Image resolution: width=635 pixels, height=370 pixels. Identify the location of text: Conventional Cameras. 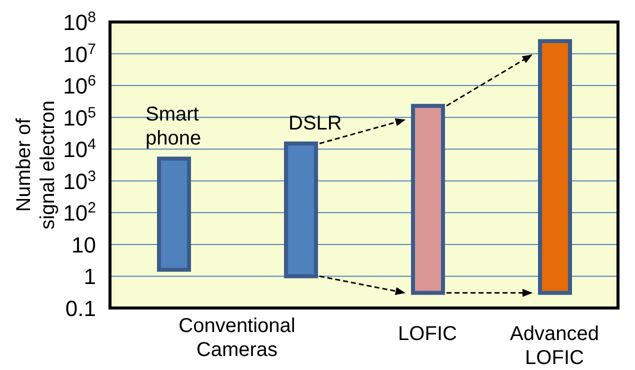
(237, 338).